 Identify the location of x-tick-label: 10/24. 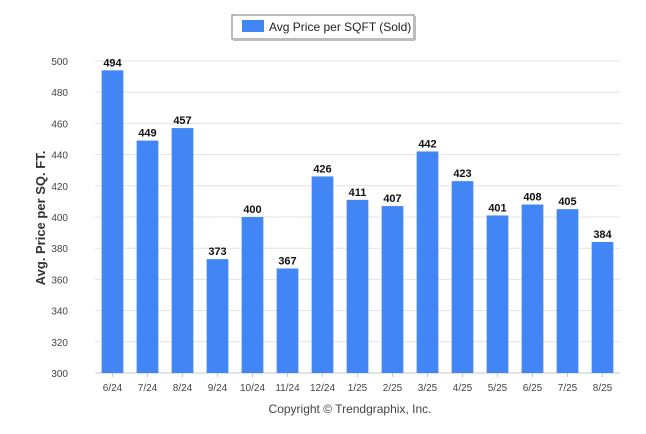
(252, 388).